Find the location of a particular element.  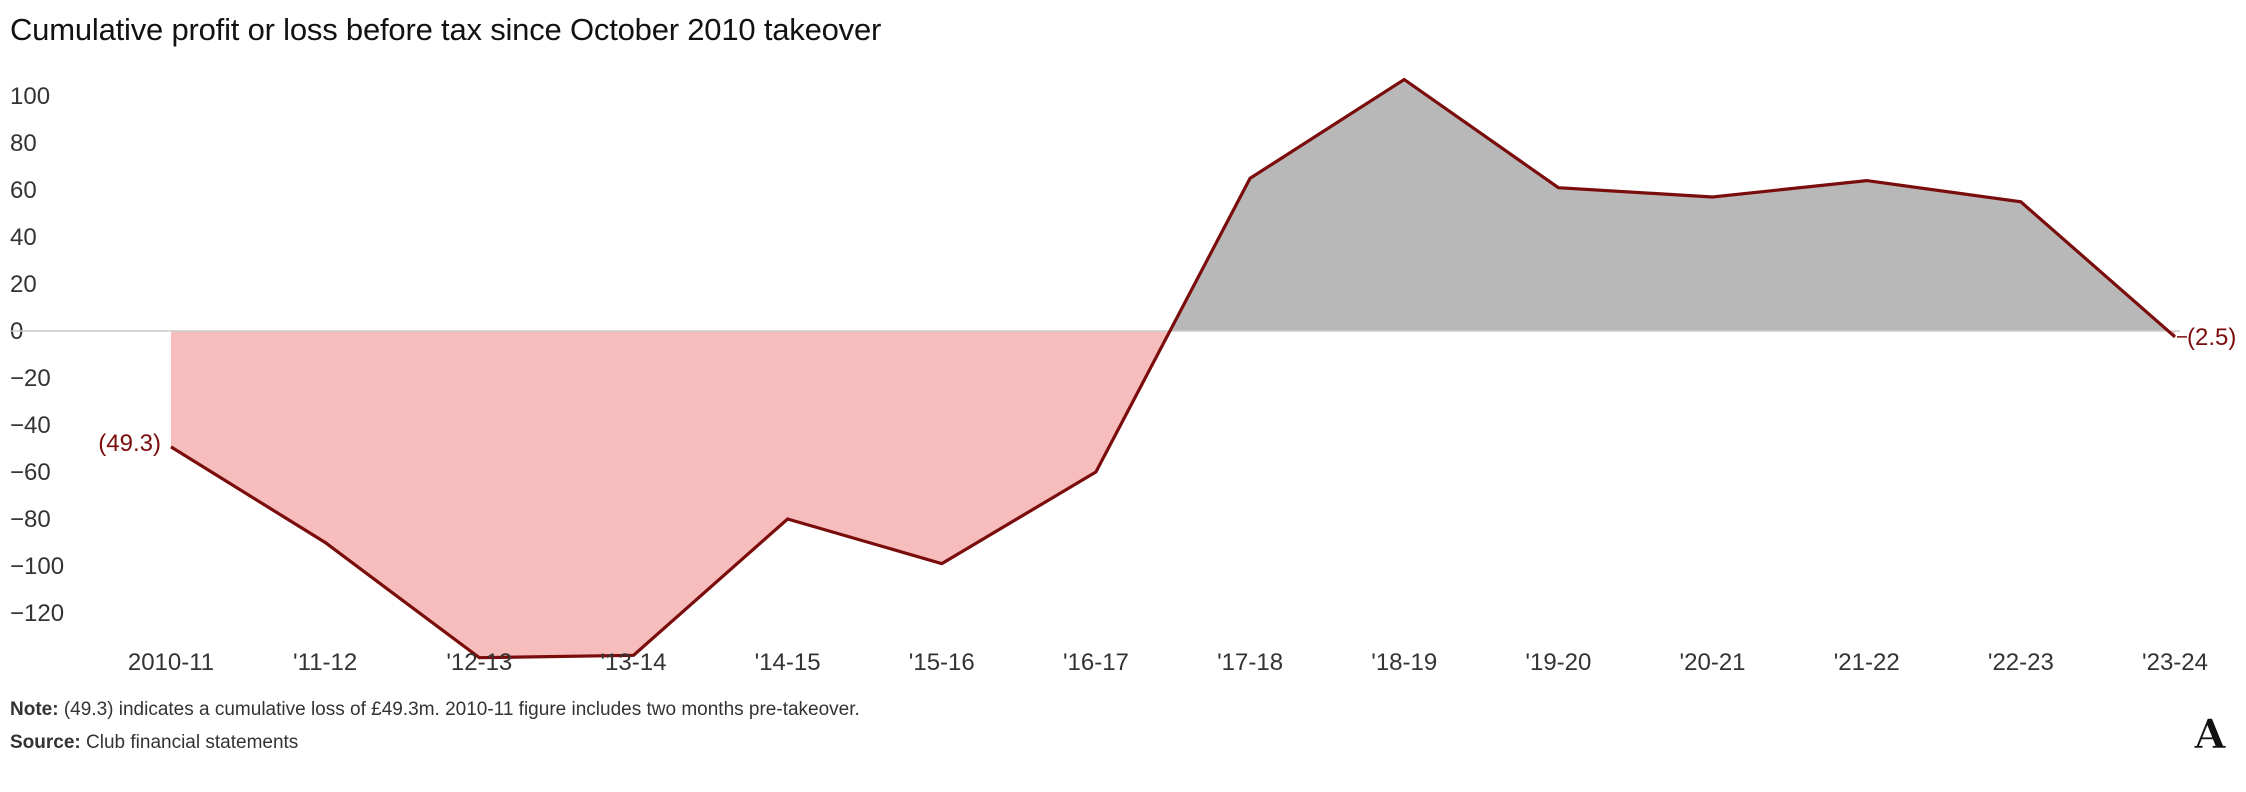

x-tick-label: '12-13 is located at coordinates (479, 662).